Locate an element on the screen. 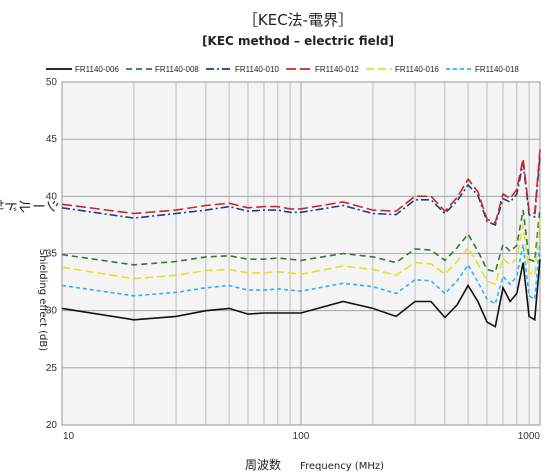 This screenshot has width=545, height=472. y-tick-label: 50 is located at coordinates (52, 82).